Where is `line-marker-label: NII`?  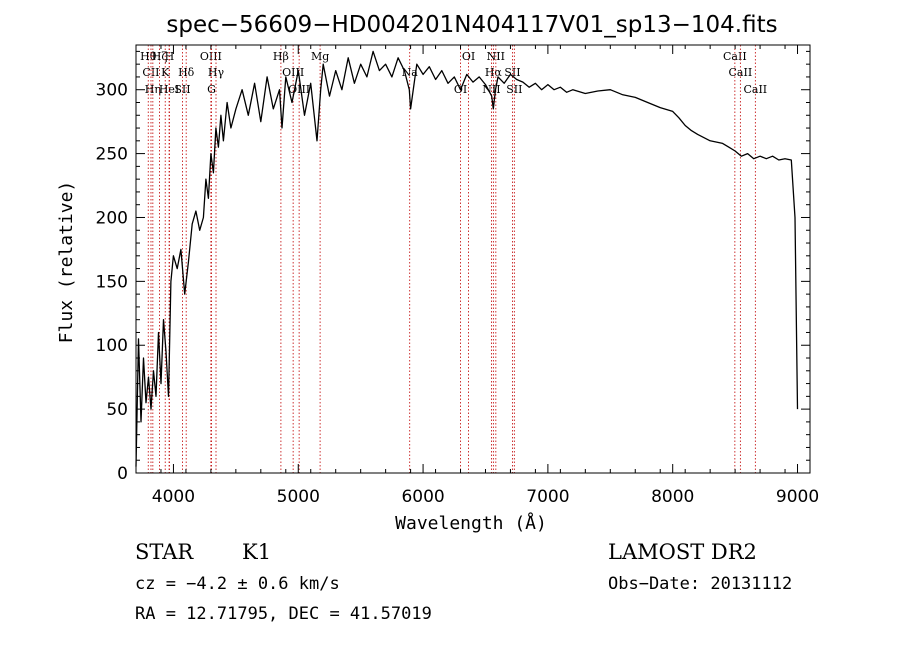 line-marker-label: NII is located at coordinates (496, 56).